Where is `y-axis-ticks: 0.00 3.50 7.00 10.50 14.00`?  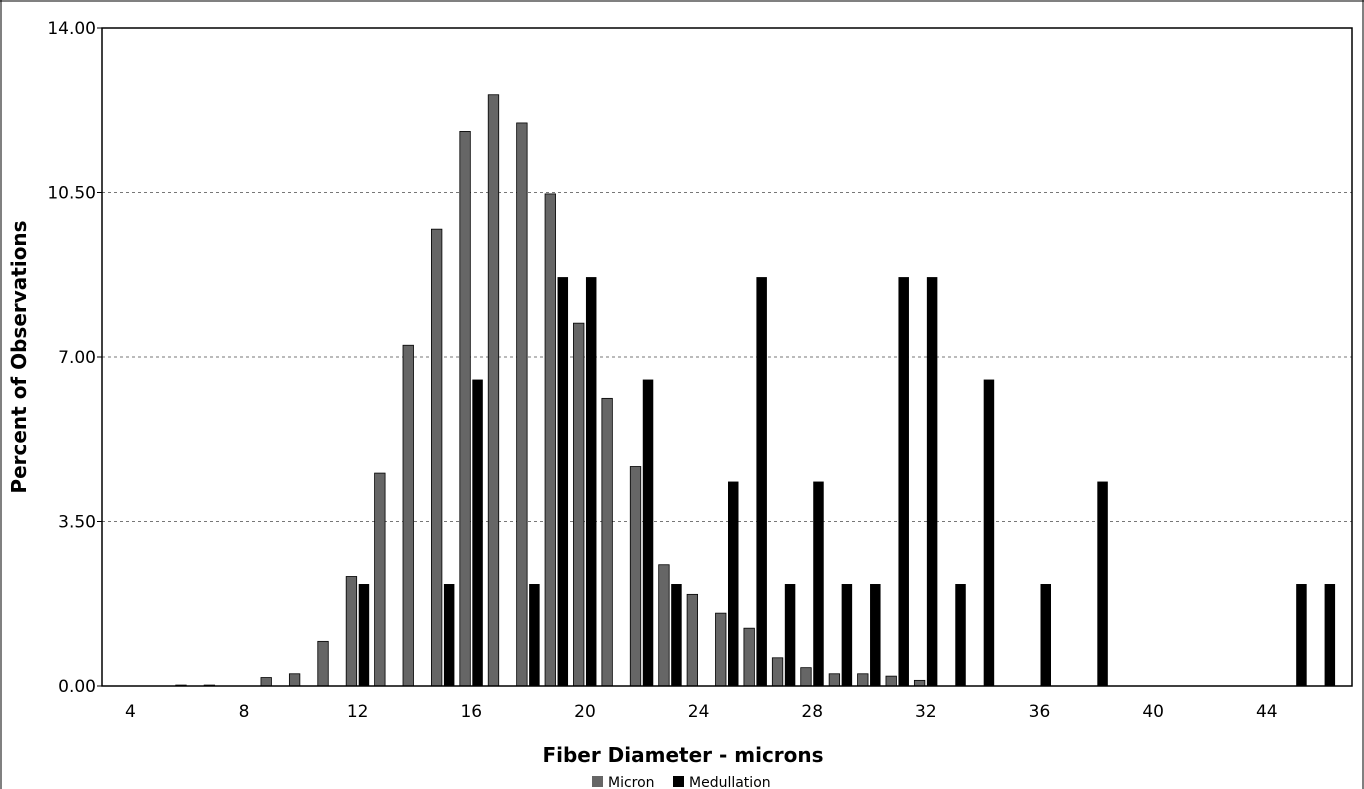
y-axis-ticks: 0.00 3.50 7.00 10.50 14.00 is located at coordinates (74, 358).